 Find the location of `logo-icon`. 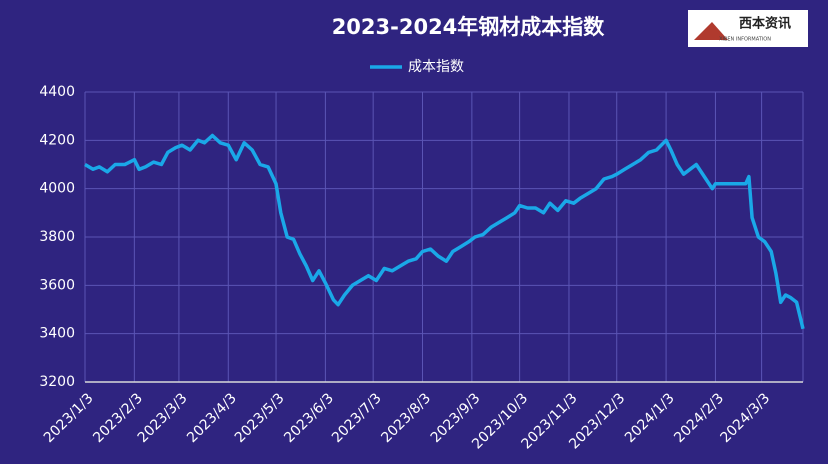

logo-icon is located at coordinates (711, 31).